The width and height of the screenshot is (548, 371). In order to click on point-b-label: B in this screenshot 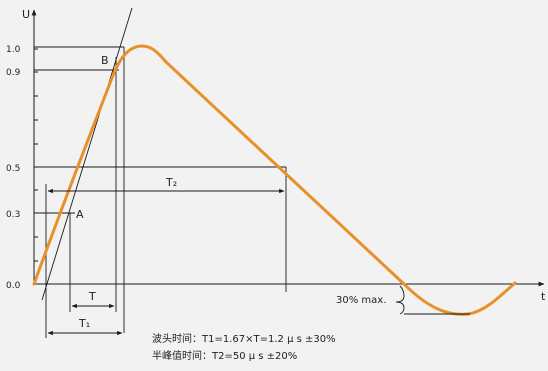, I will do `click(105, 60)`.